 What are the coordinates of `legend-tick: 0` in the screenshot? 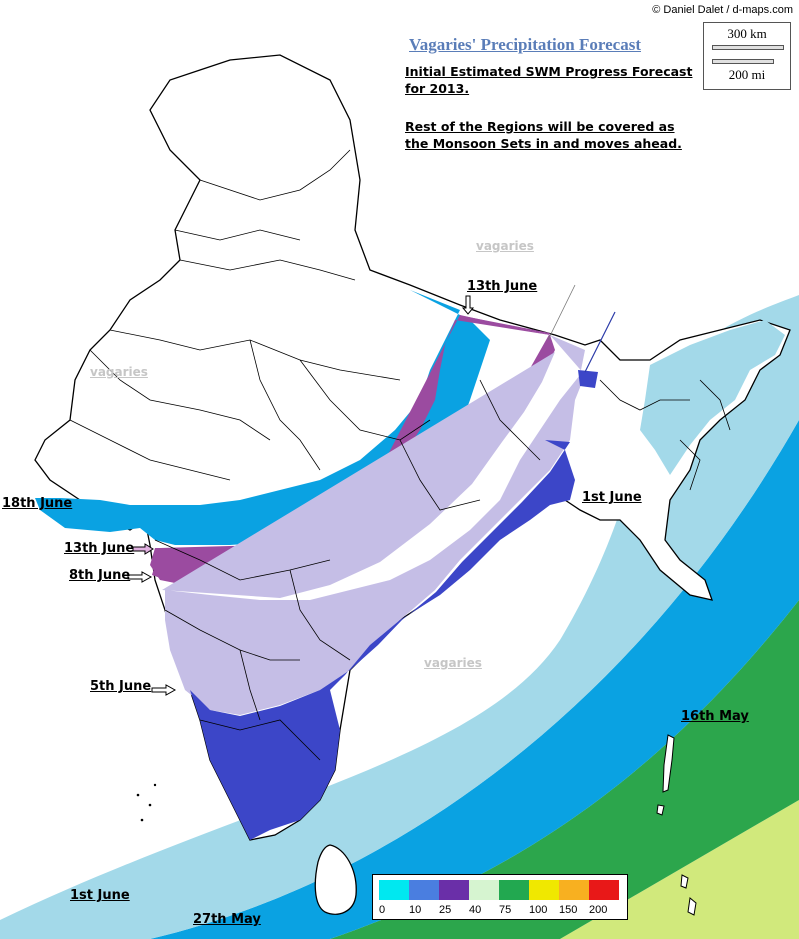 It's located at (382, 910).